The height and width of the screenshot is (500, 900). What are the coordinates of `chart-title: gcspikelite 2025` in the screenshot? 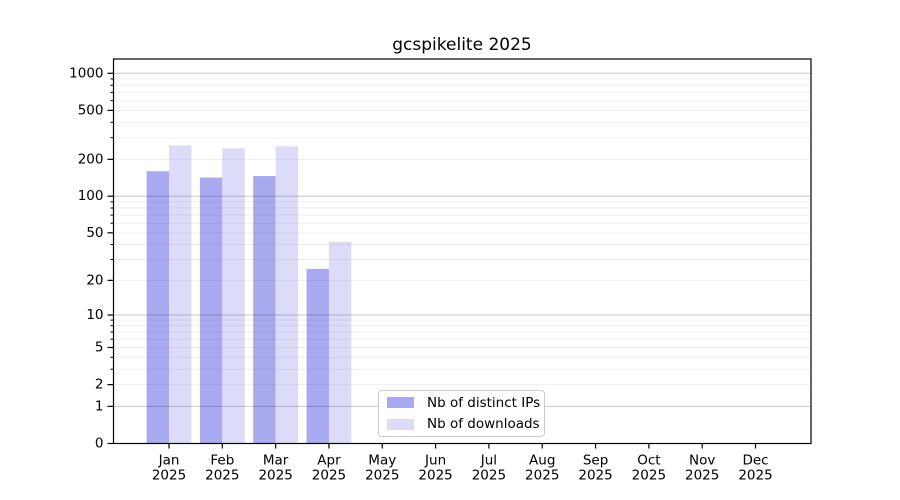 It's located at (462, 45).